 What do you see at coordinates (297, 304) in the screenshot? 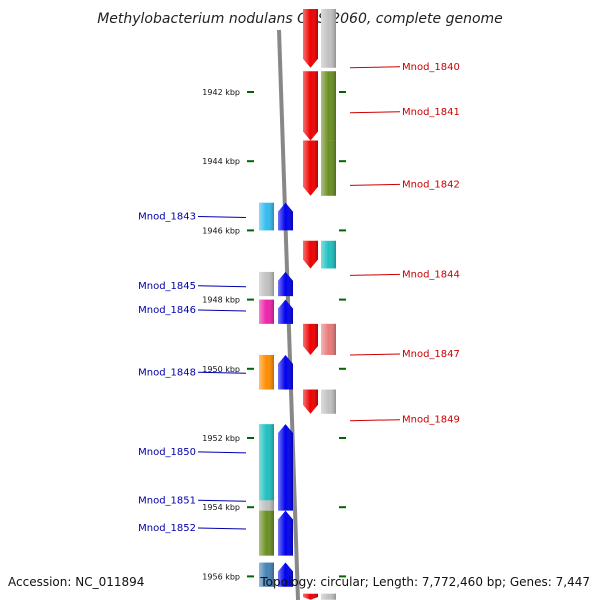
I see `gene-features` at bounding box center [297, 304].